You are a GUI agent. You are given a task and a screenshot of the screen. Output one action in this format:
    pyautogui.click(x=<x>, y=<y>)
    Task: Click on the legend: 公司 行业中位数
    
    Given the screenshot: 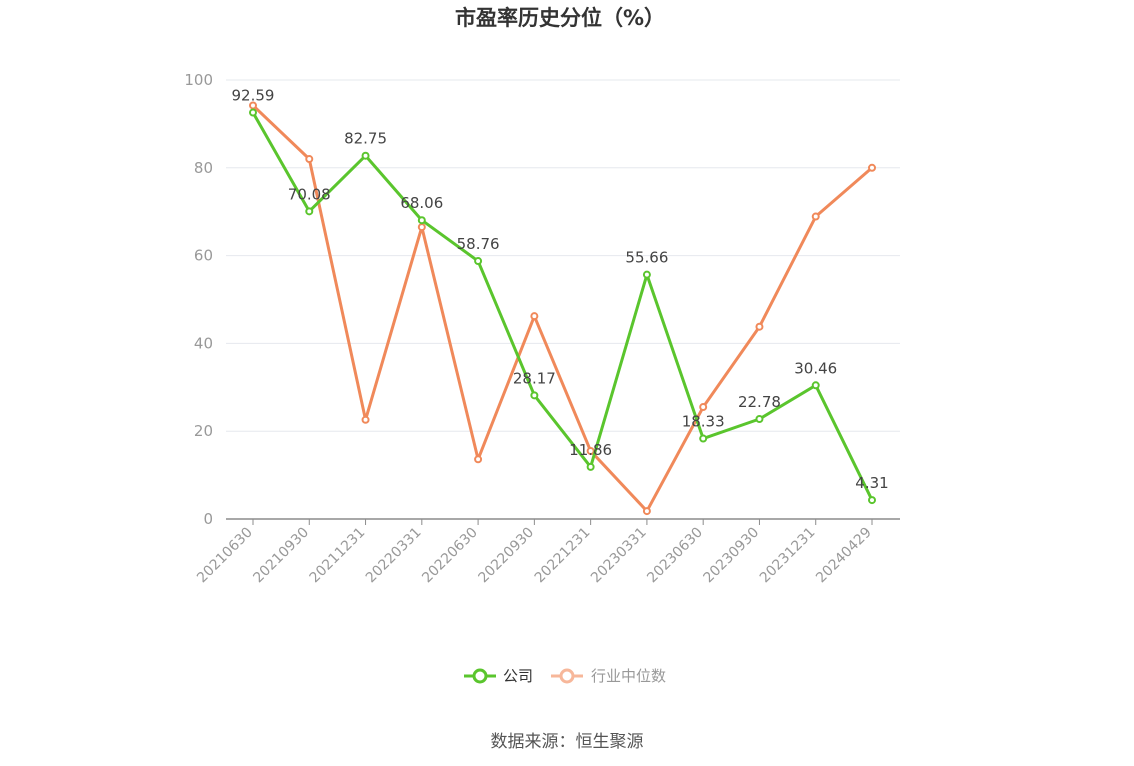 What is the action you would take?
    pyautogui.click(x=565, y=676)
    